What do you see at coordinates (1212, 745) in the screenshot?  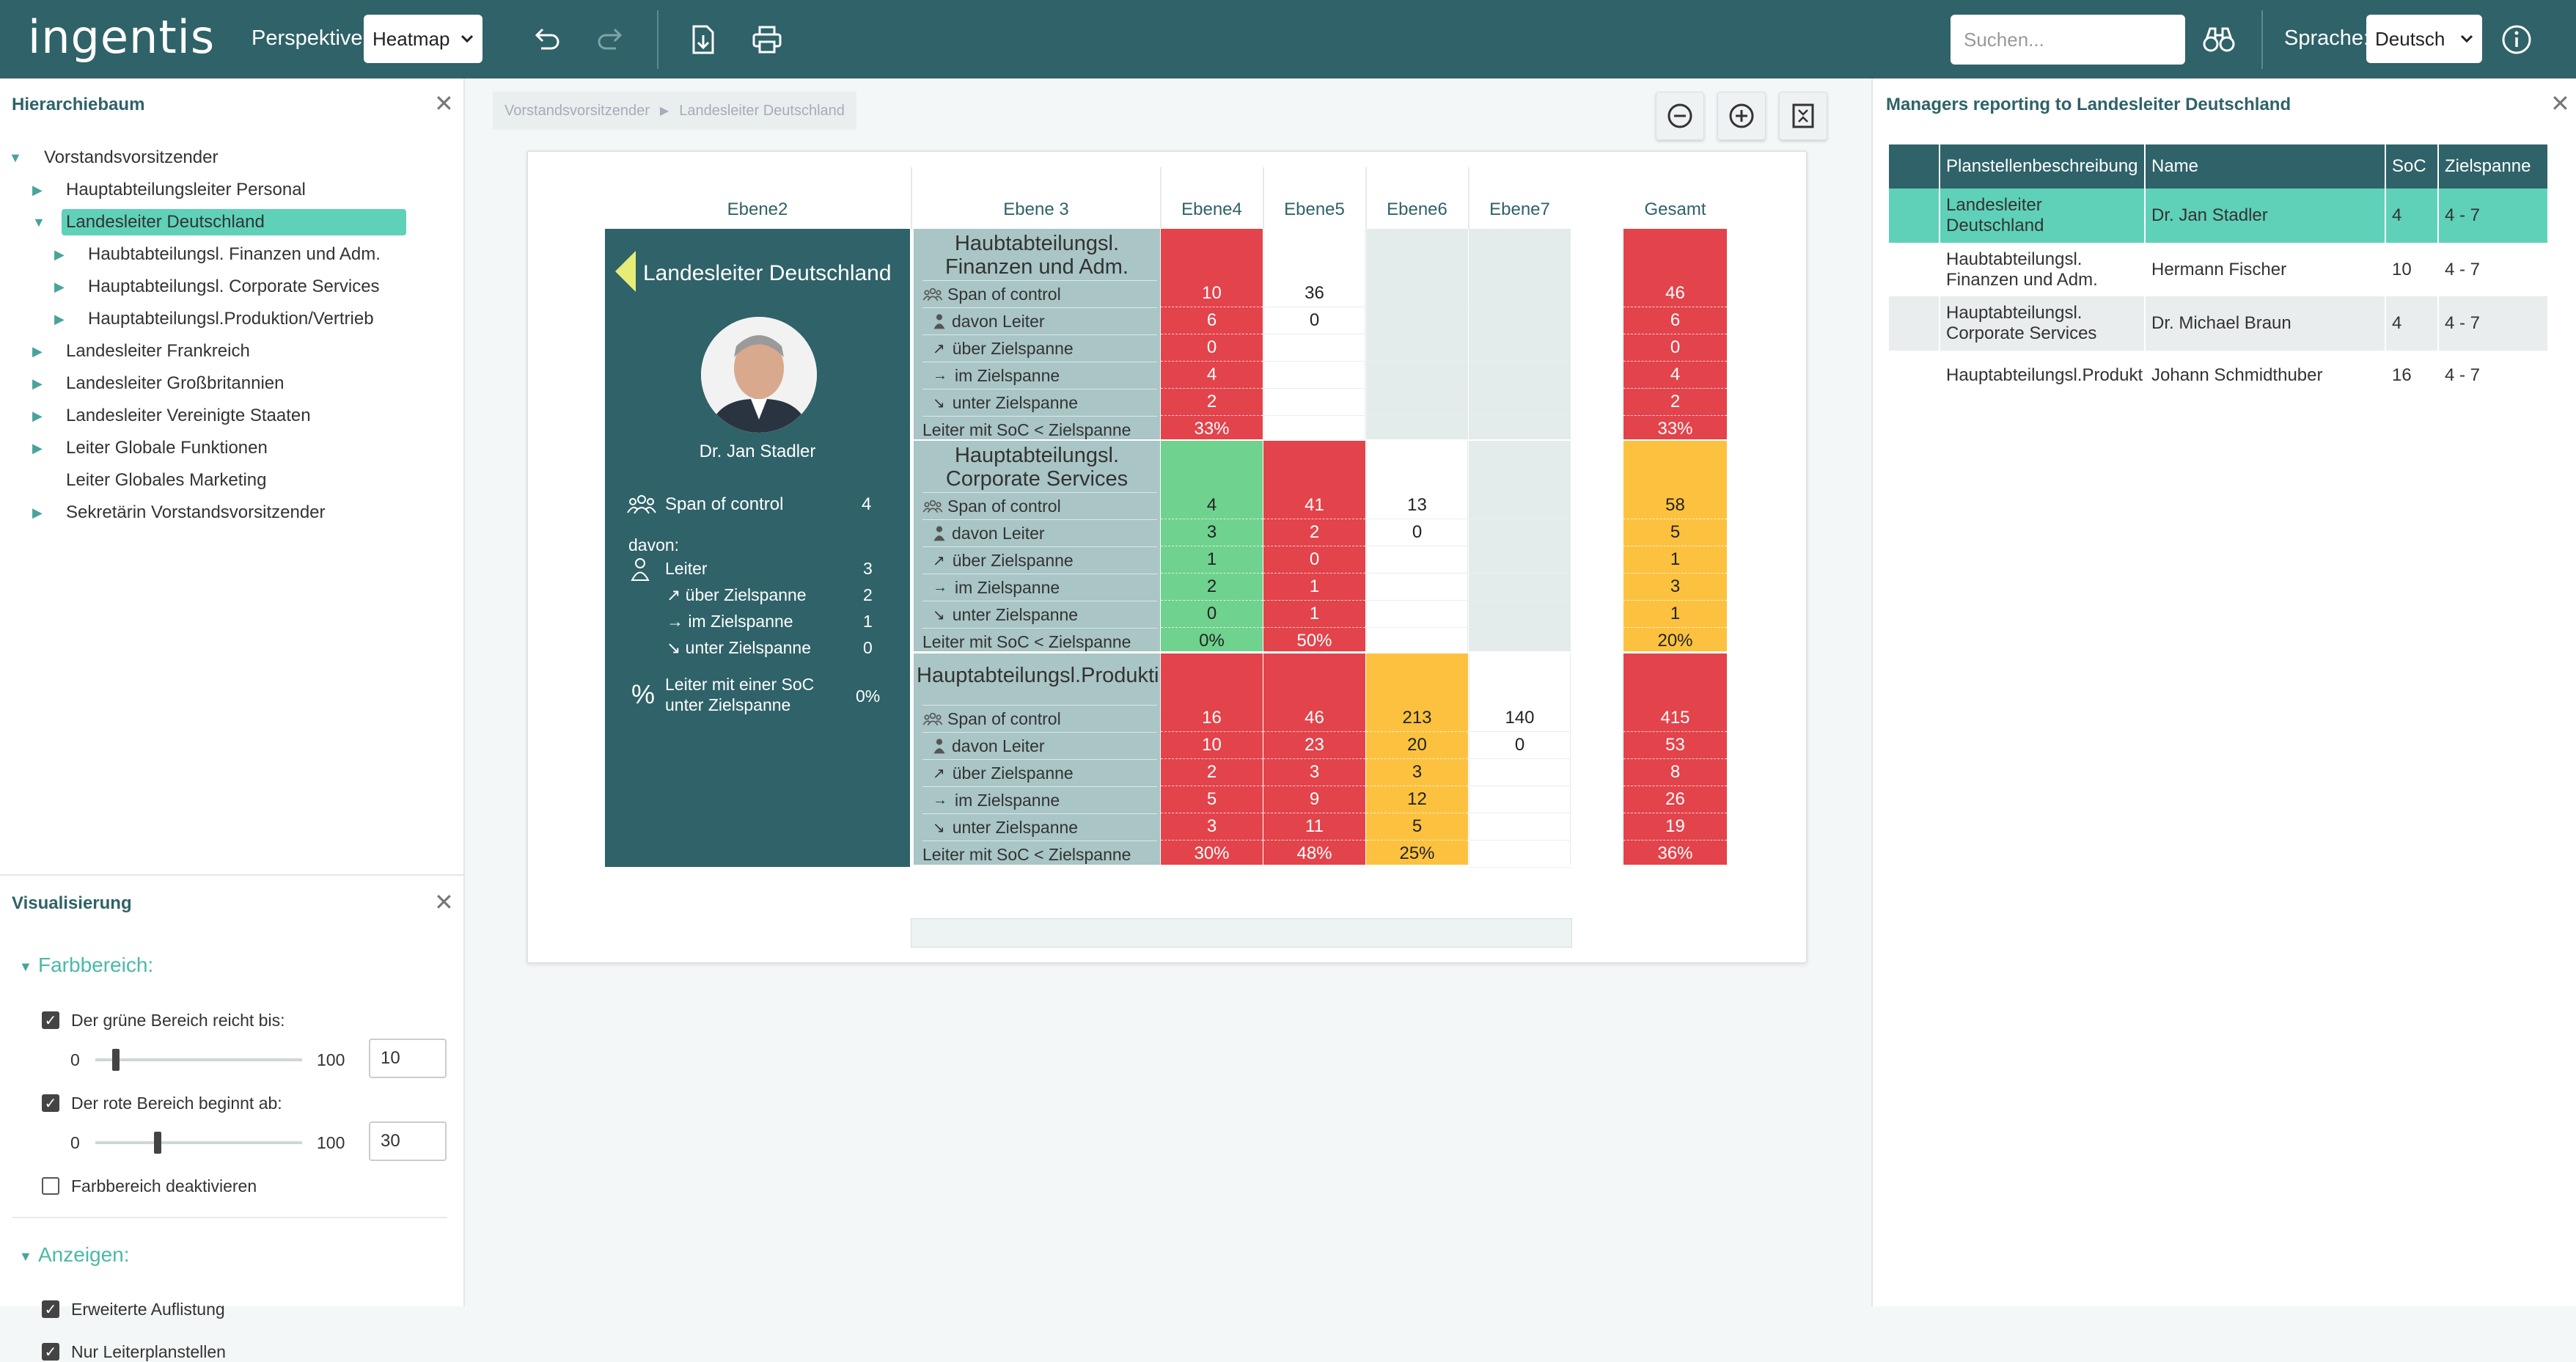 I see `heatmap-cell: 10` at bounding box center [1212, 745].